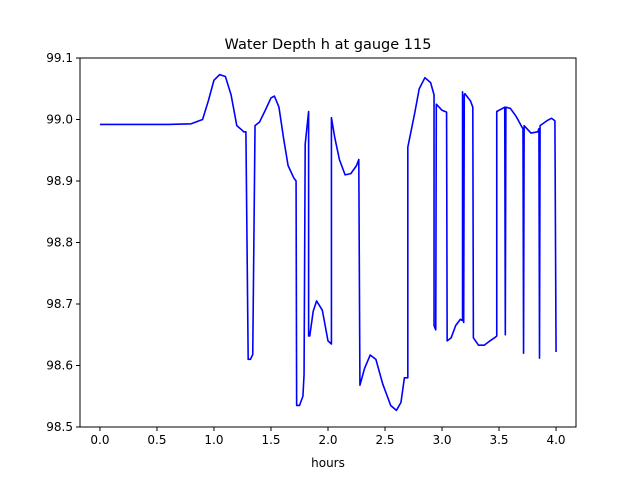  I want to click on y-tick-label: 98.8, so click(59, 243).